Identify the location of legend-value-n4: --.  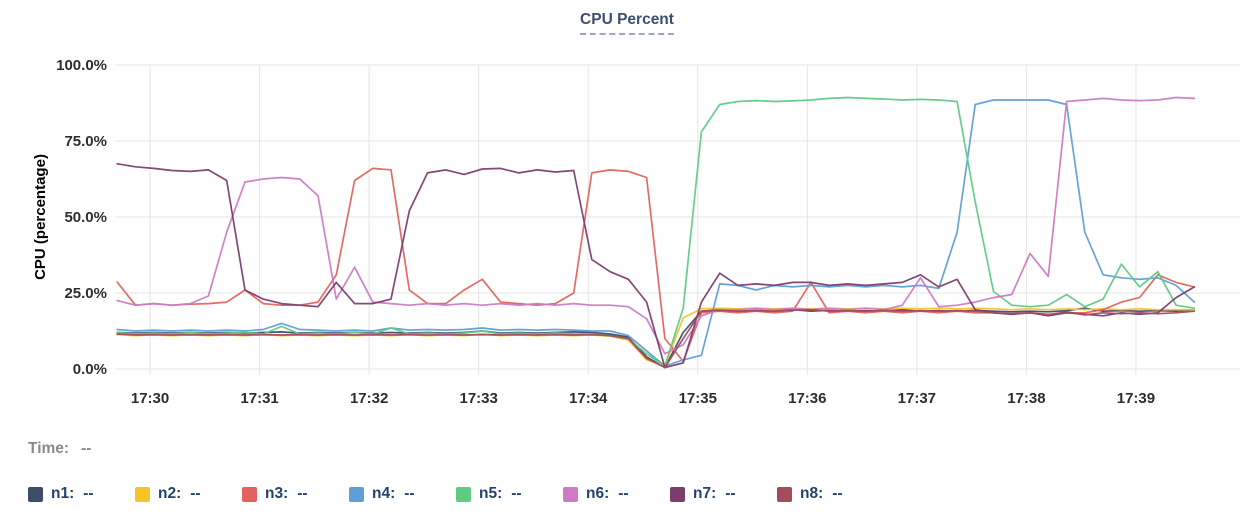
(409, 493).